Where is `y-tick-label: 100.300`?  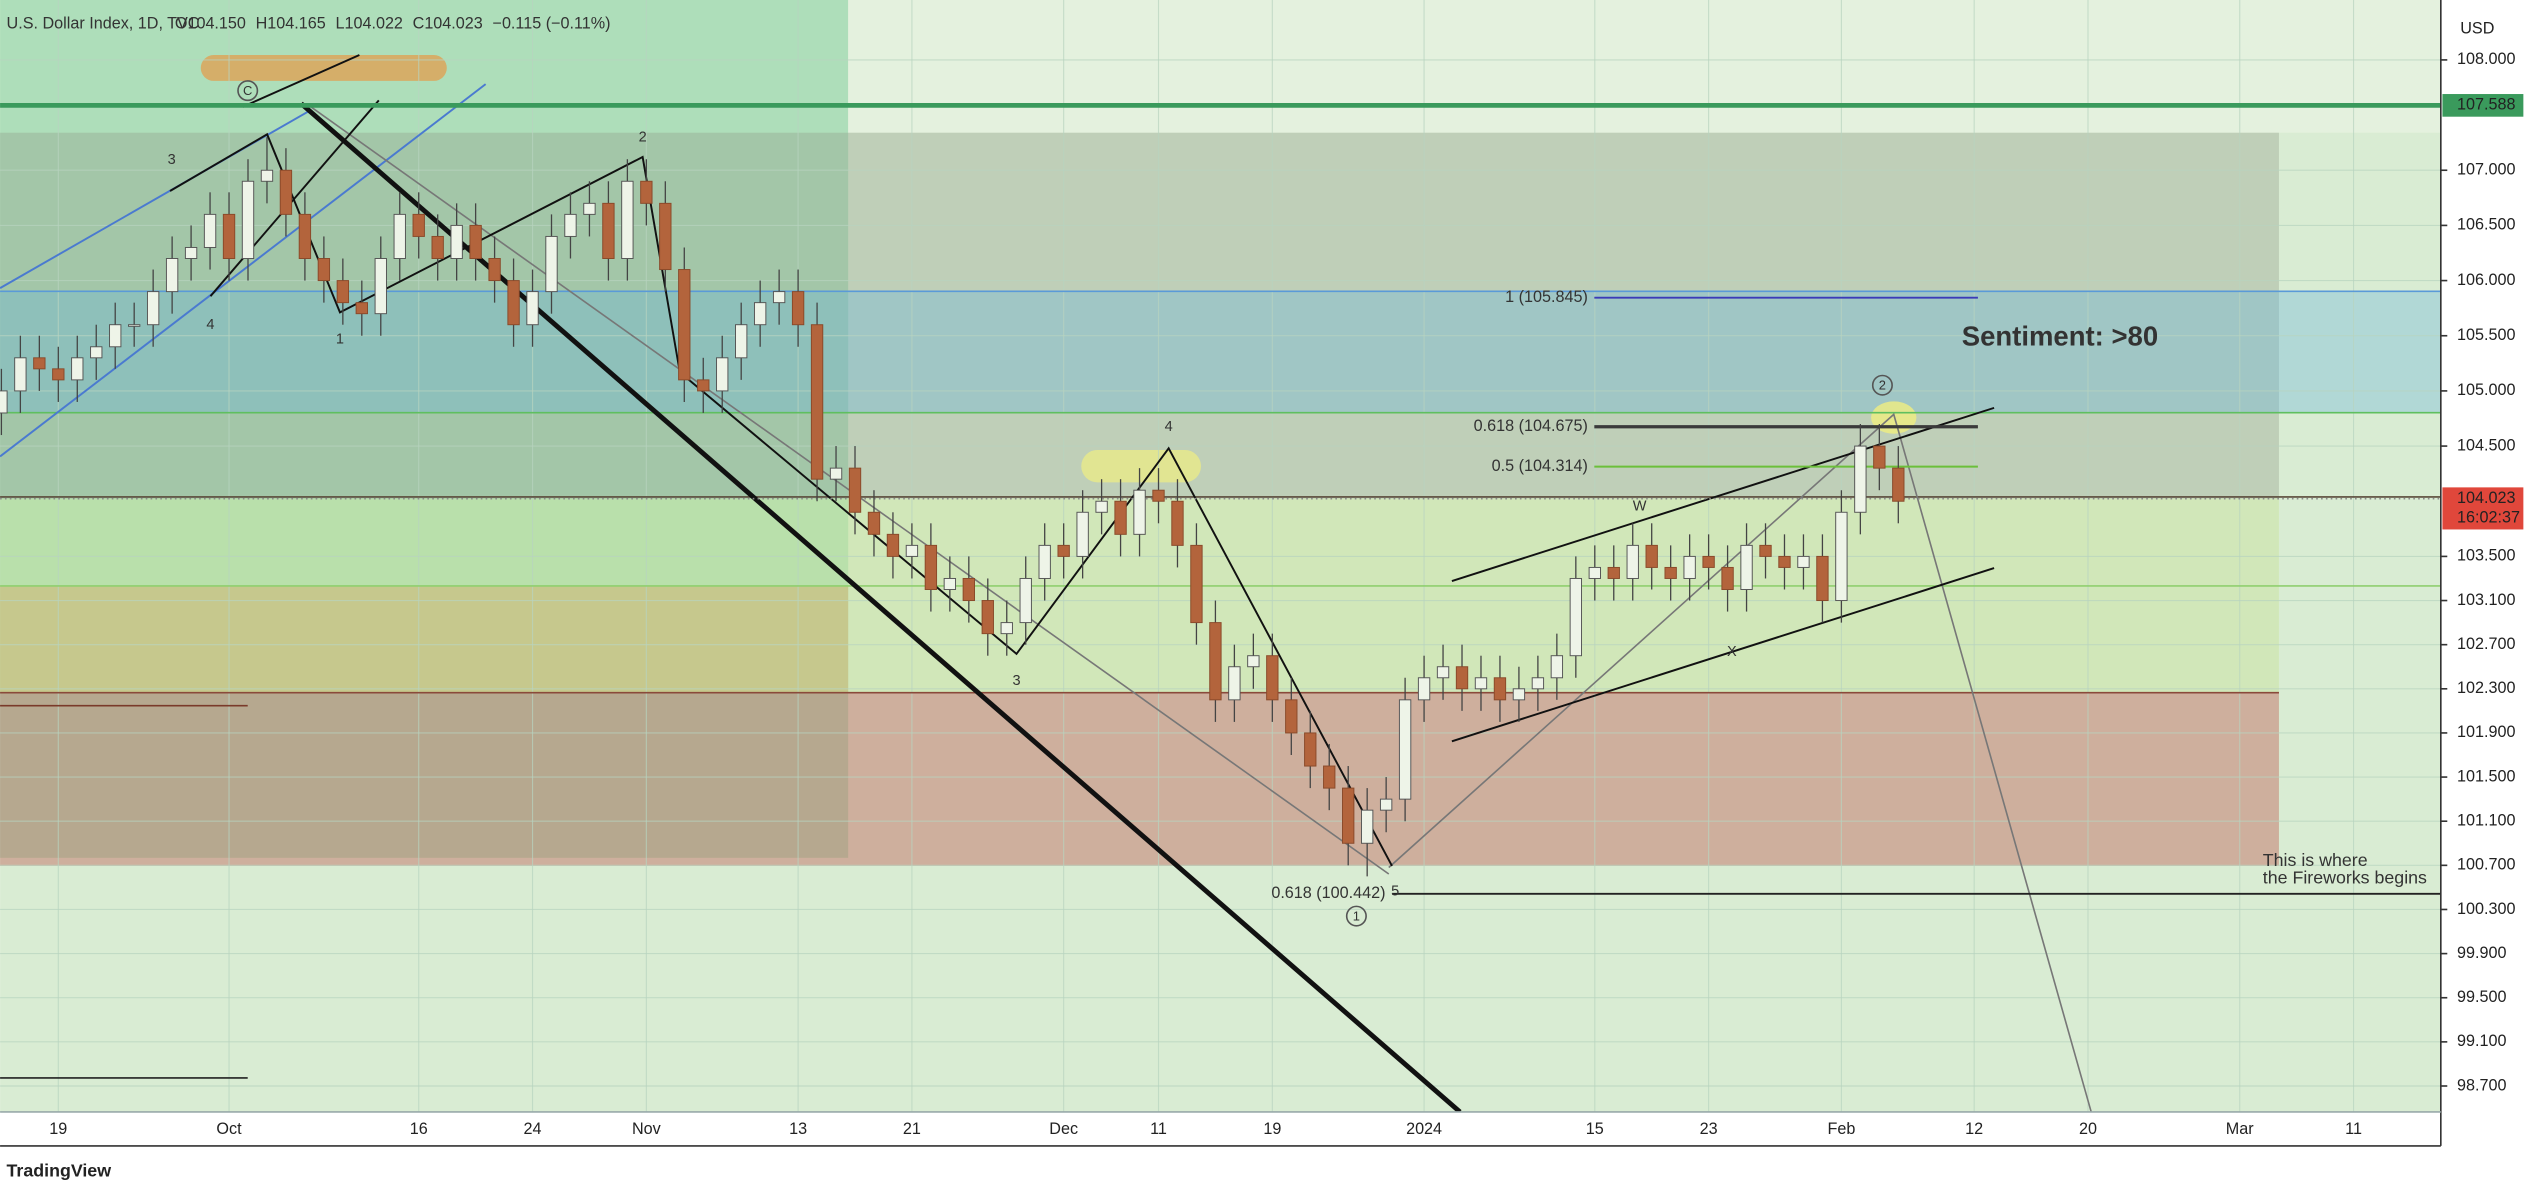 y-tick-label: 100.300 is located at coordinates (2486, 909).